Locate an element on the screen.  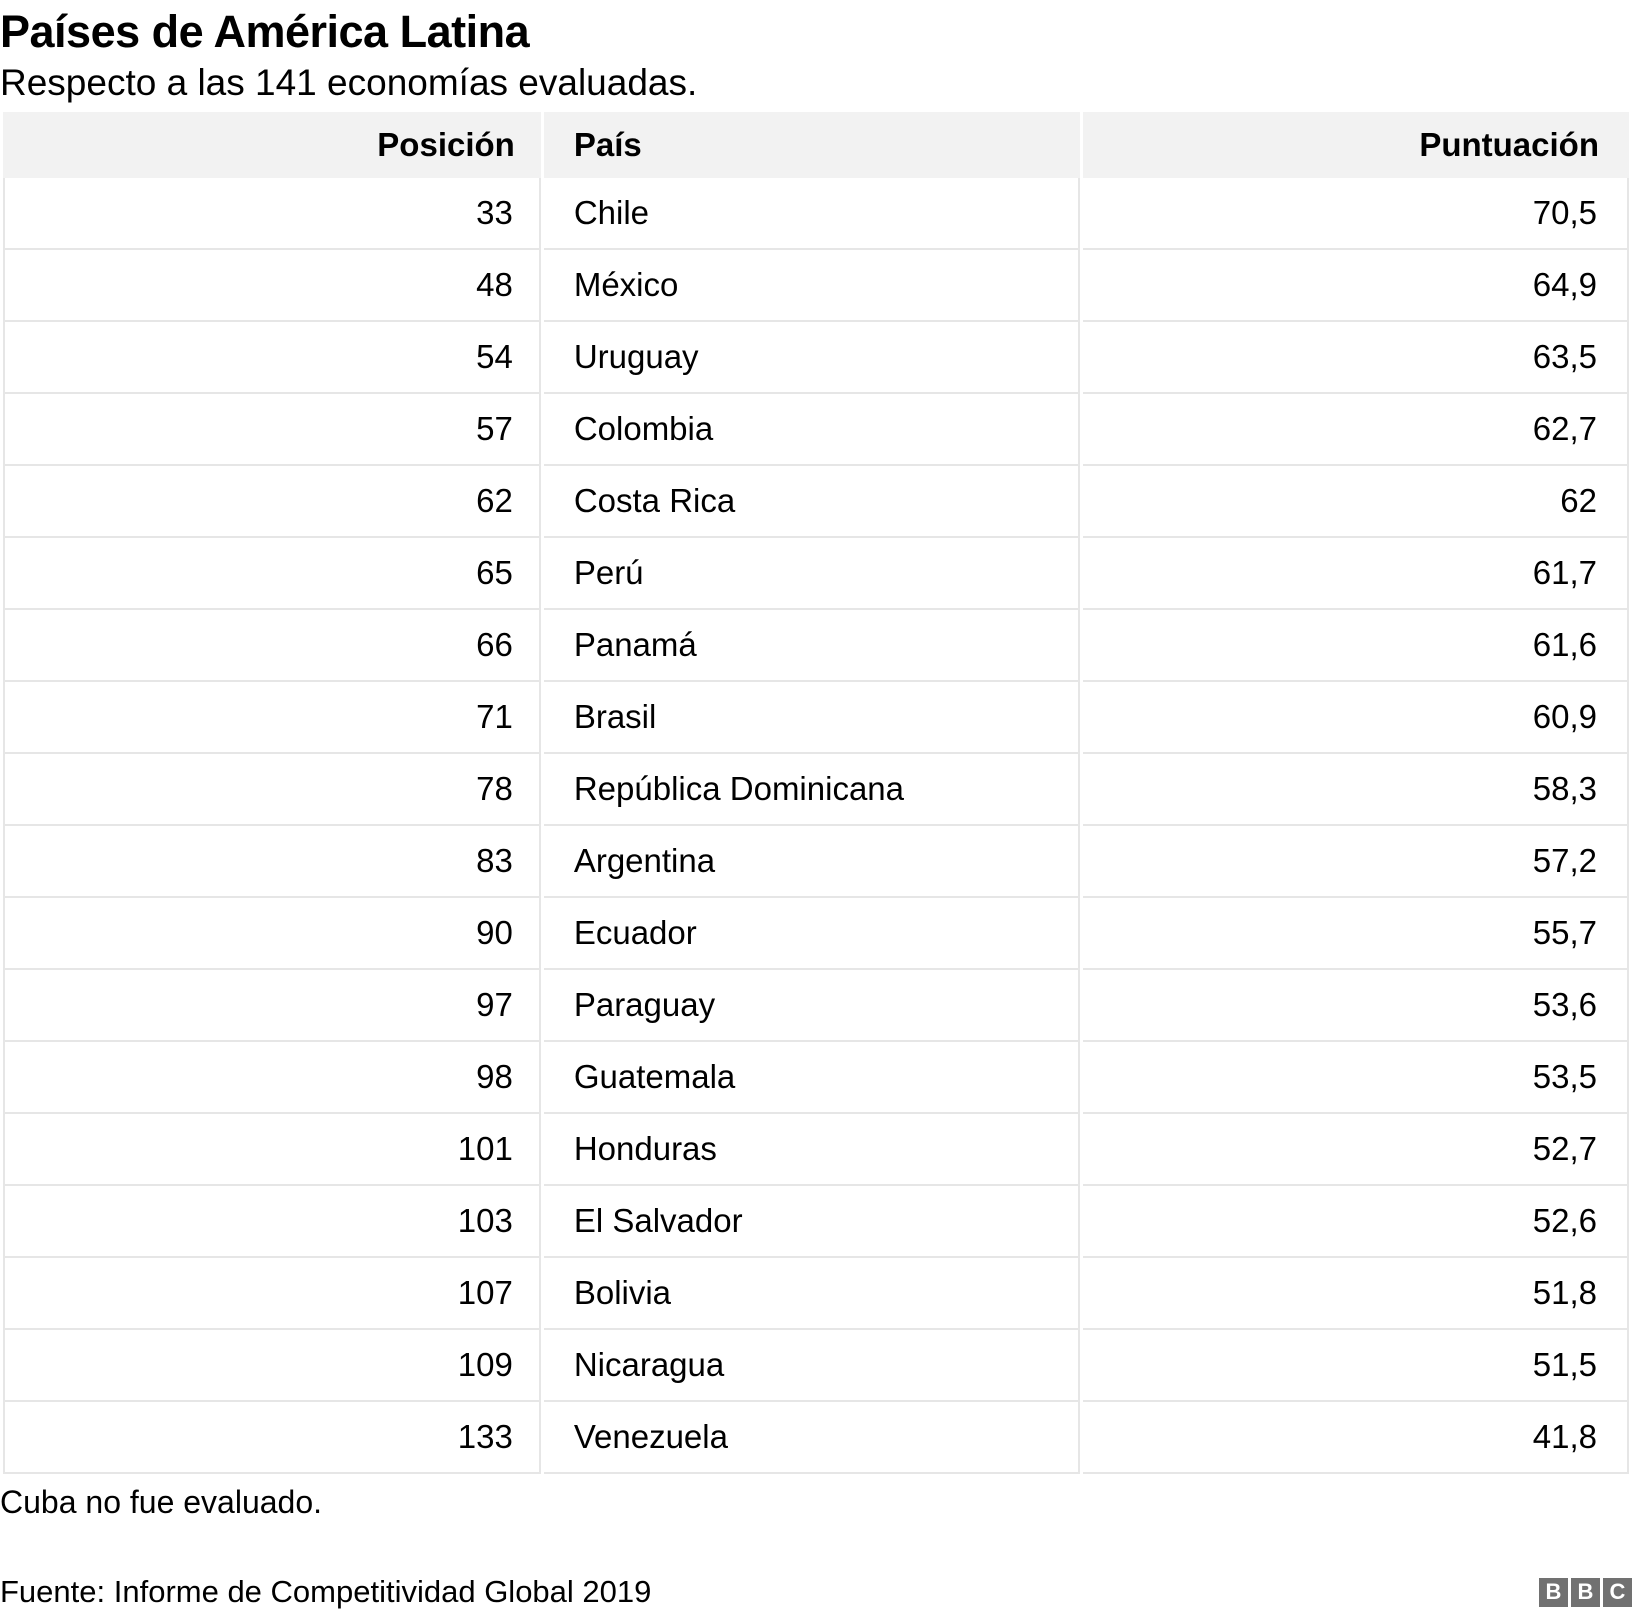
country-cell: Chile is located at coordinates (812, 214).